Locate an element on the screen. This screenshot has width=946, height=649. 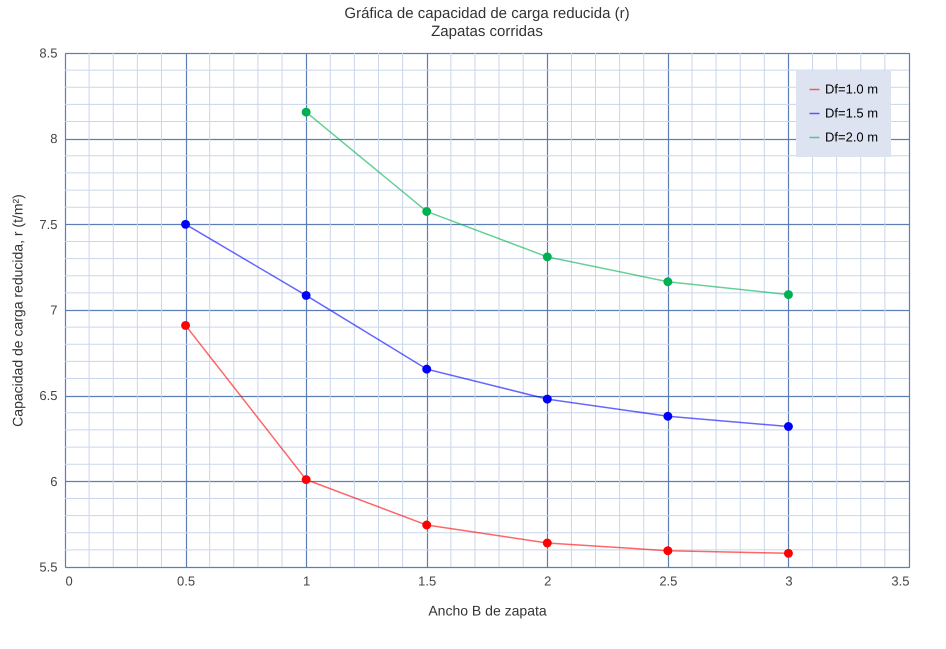
y-tick-label: 7 is located at coordinates (54, 310).